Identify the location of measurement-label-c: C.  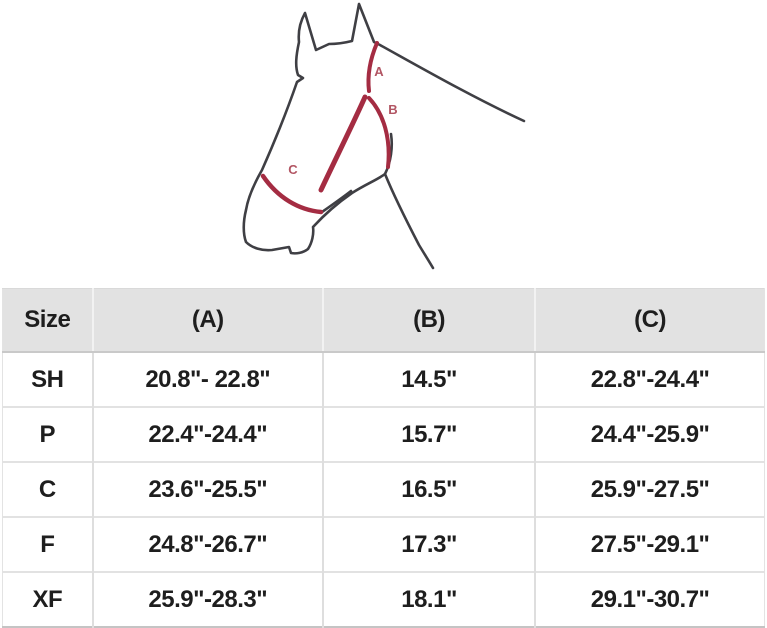
(293, 169).